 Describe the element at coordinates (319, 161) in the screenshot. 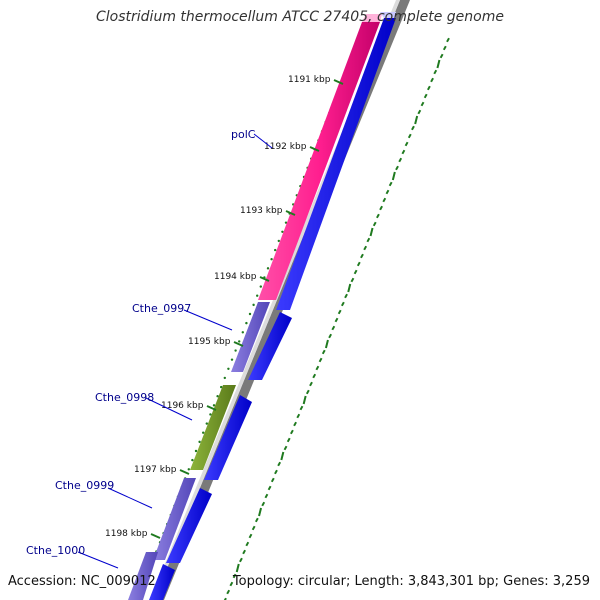

I see `pink-feature-polc` at that location.